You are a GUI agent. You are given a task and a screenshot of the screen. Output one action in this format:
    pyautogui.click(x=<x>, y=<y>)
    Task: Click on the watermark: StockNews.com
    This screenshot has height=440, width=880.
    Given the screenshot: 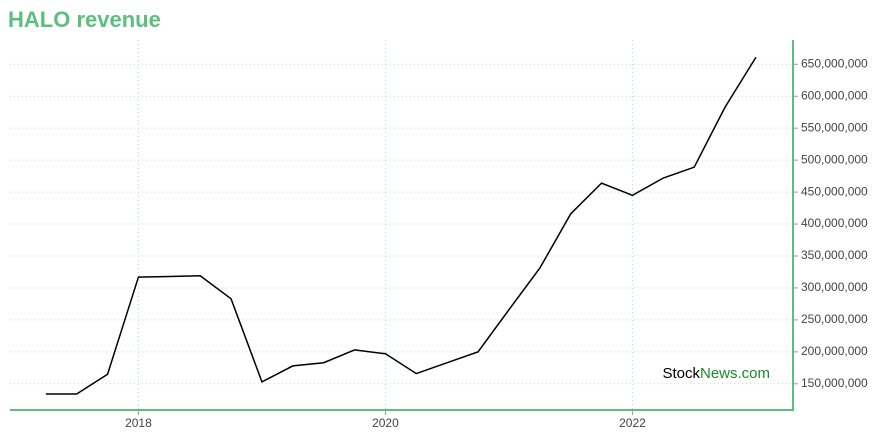 What is the action you would take?
    pyautogui.click(x=716, y=373)
    